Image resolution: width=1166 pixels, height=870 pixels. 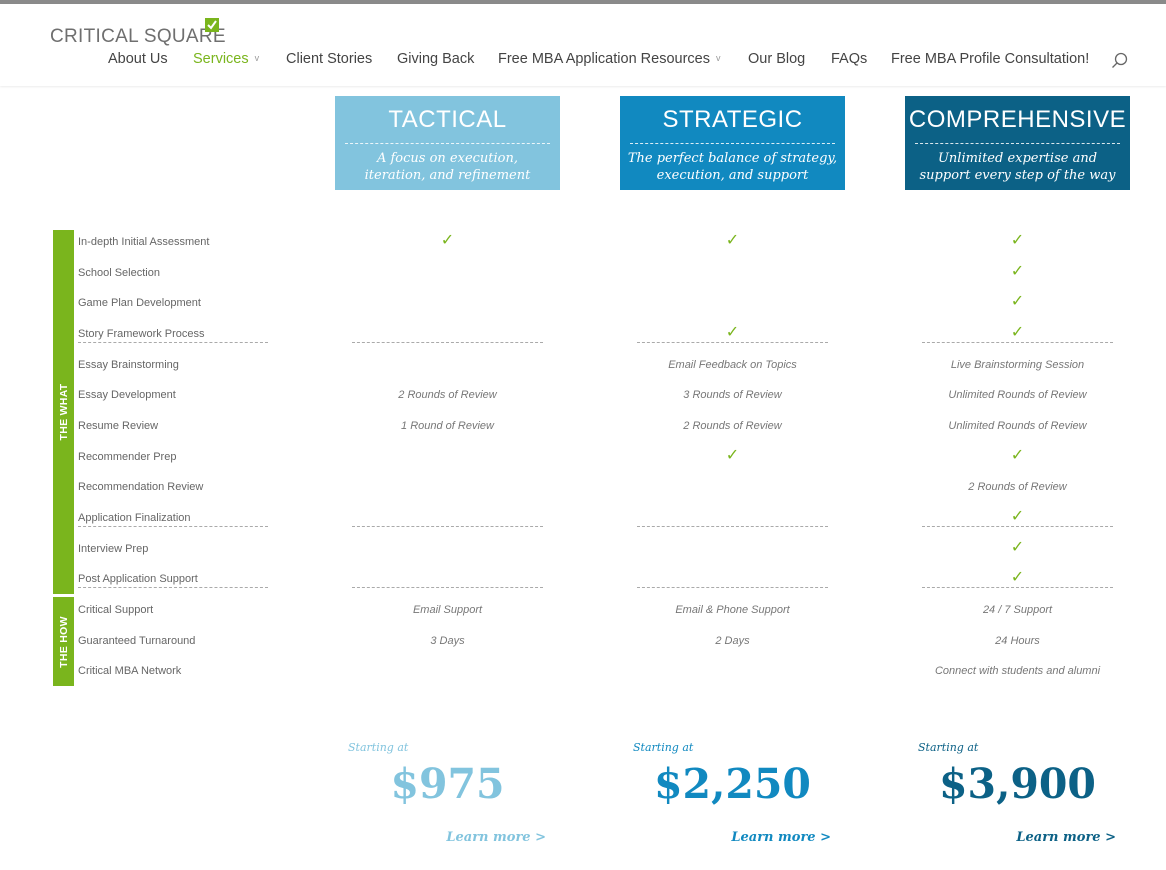 I want to click on nav-our-blog: Our Blog, so click(x=776, y=59).